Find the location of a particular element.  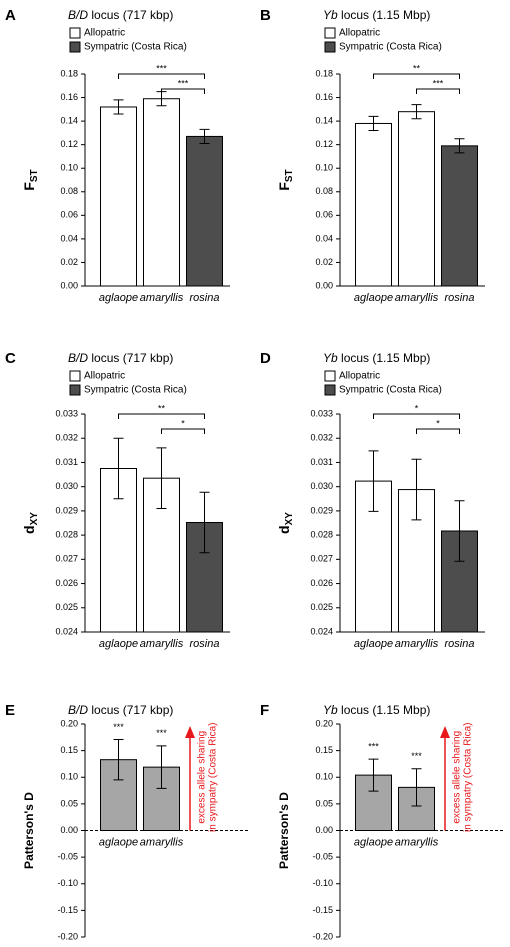

y-tick-label: 0.20 is located at coordinates (69, 723).